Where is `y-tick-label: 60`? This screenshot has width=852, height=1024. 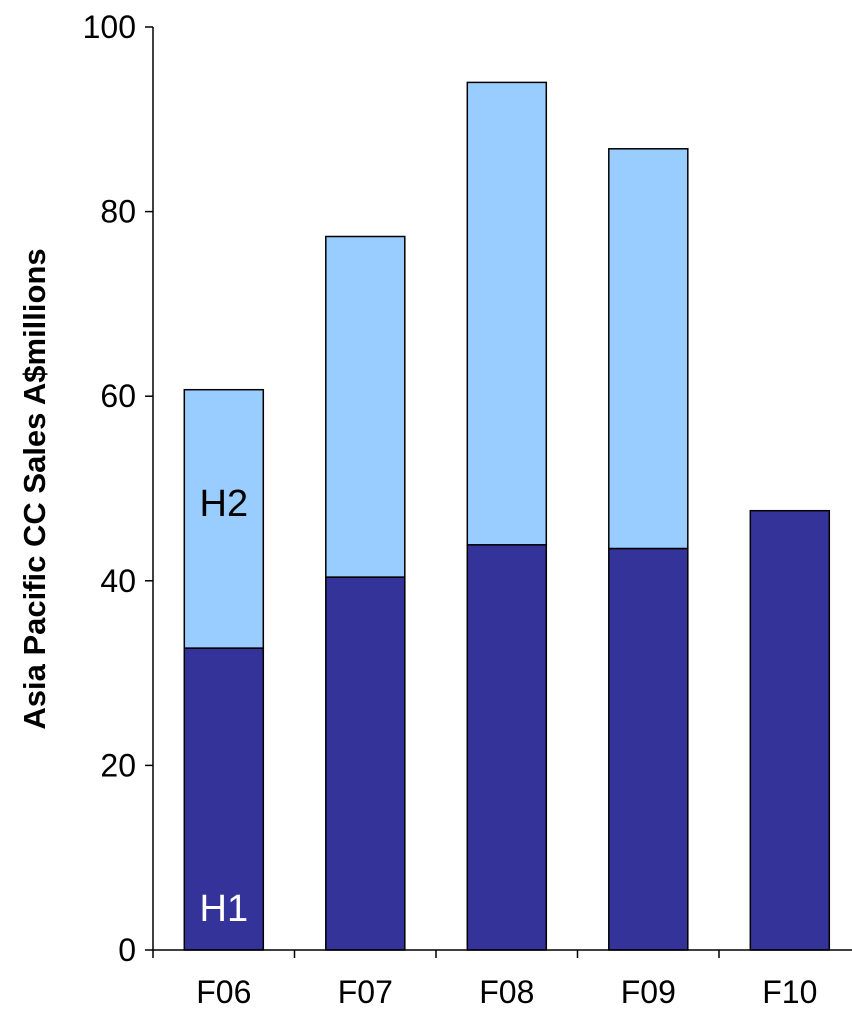 y-tick-label: 60 is located at coordinates (118, 396).